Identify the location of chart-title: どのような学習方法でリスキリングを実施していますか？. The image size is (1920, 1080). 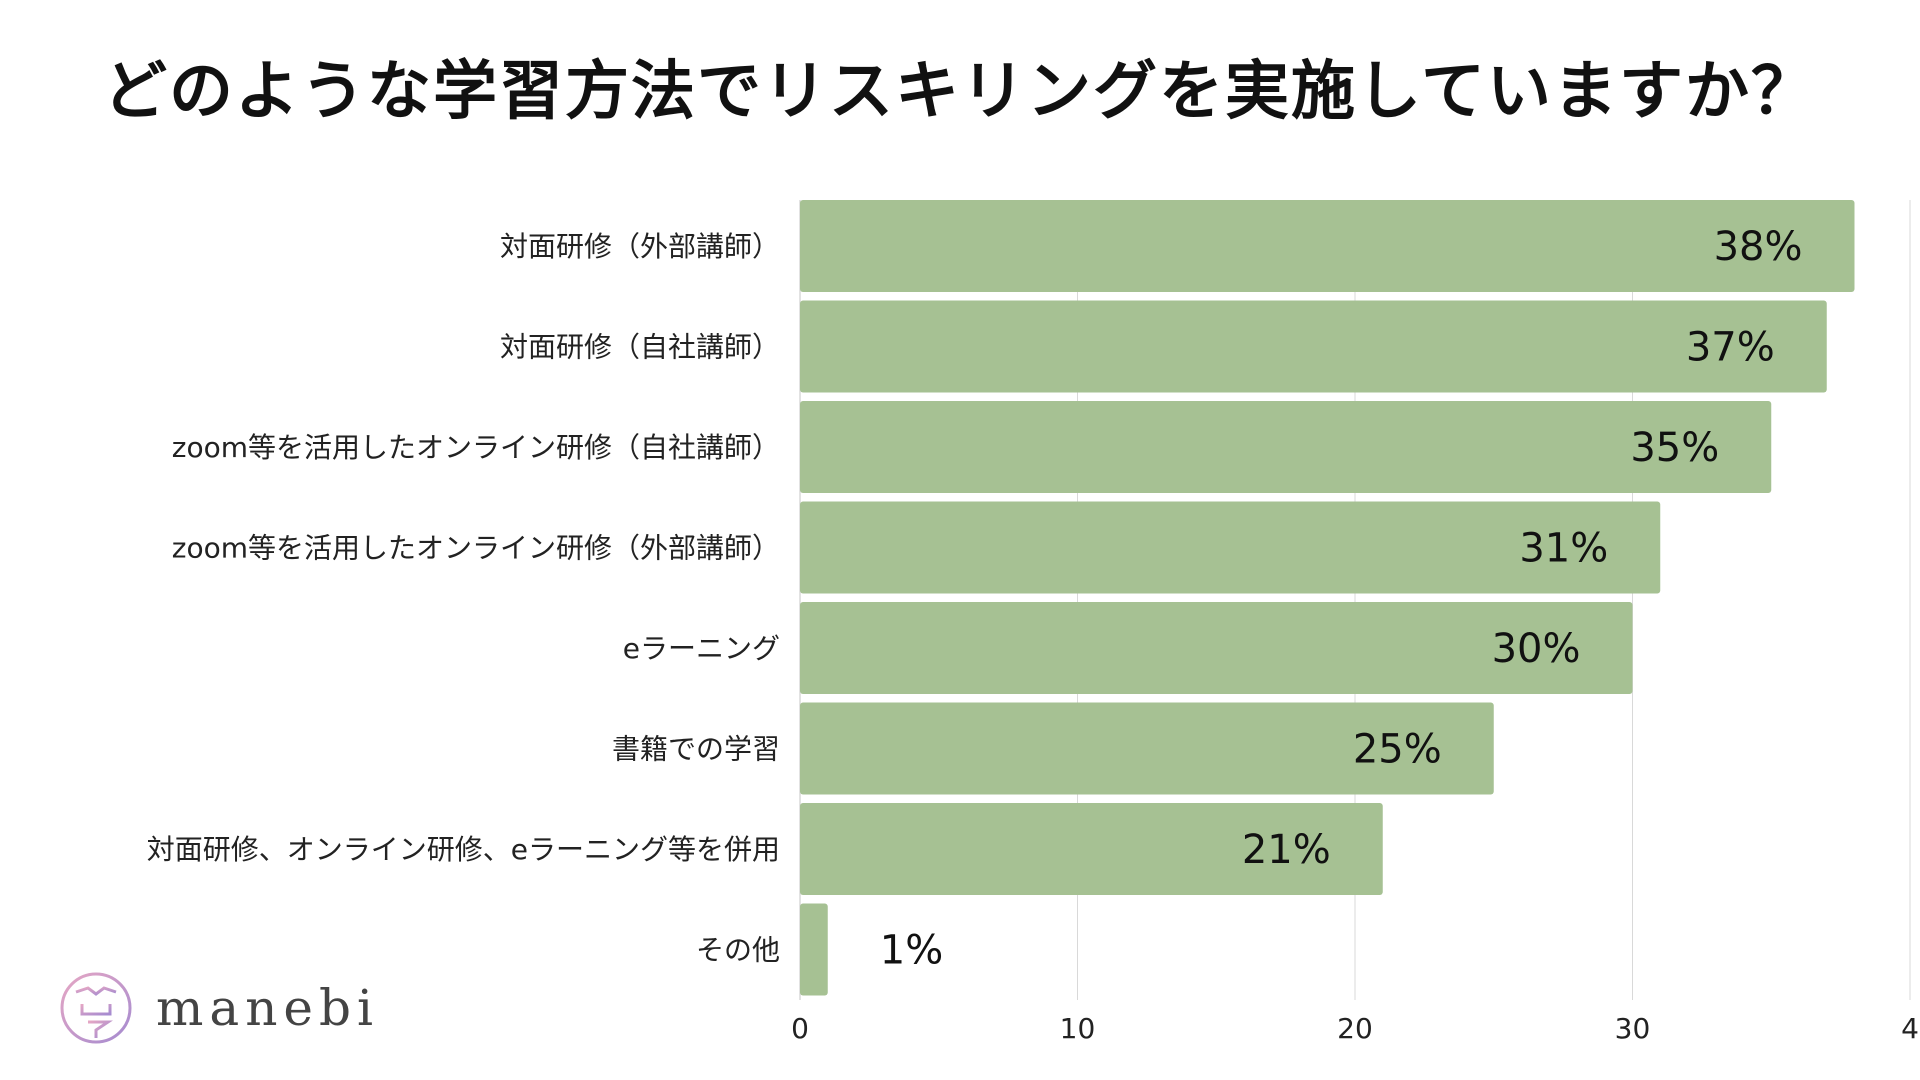
(960, 92).